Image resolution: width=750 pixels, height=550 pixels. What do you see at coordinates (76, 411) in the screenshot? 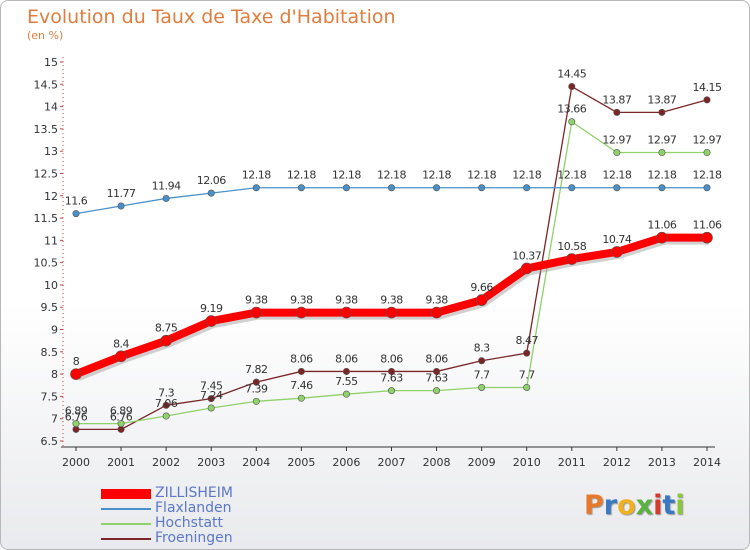
I see `data-label: 6.89` at bounding box center [76, 411].